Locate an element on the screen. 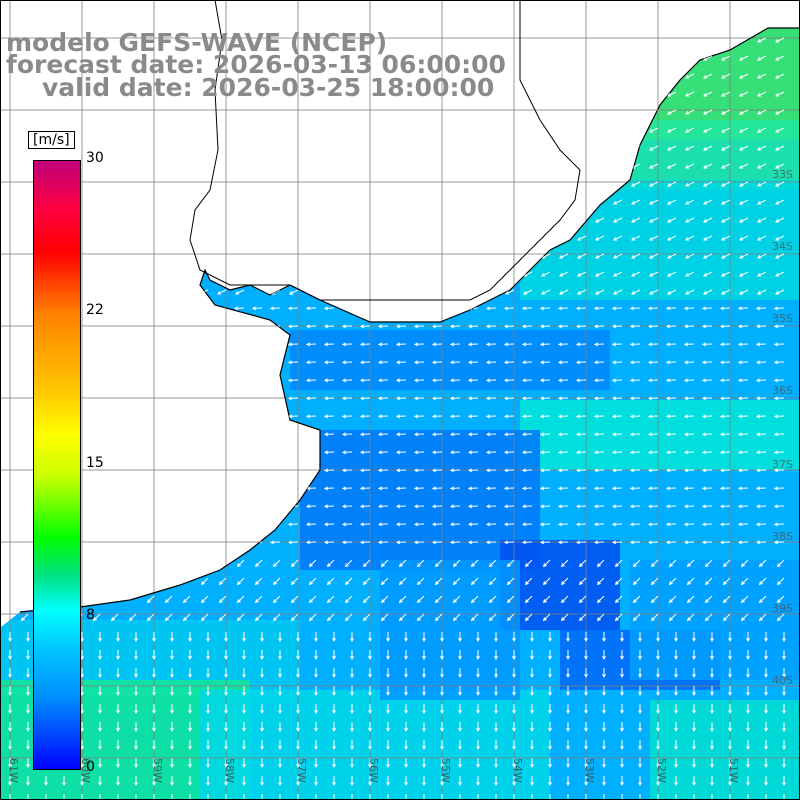 The height and width of the screenshot is (800, 800). lat-label: 40S is located at coordinates (782, 680).